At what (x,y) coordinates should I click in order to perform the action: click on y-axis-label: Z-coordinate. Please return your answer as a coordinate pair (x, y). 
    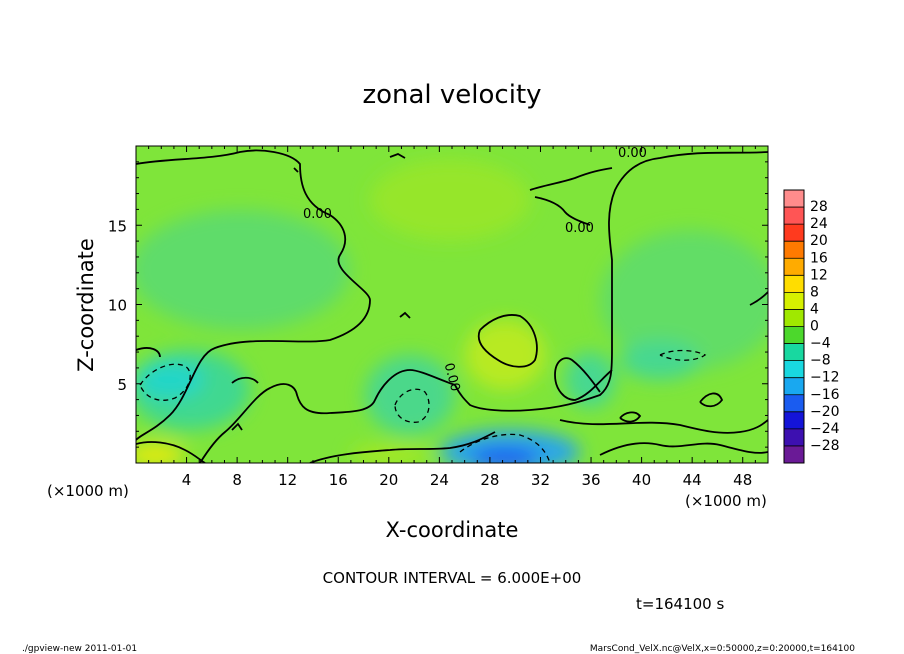
    Looking at the image, I should click on (86, 305).